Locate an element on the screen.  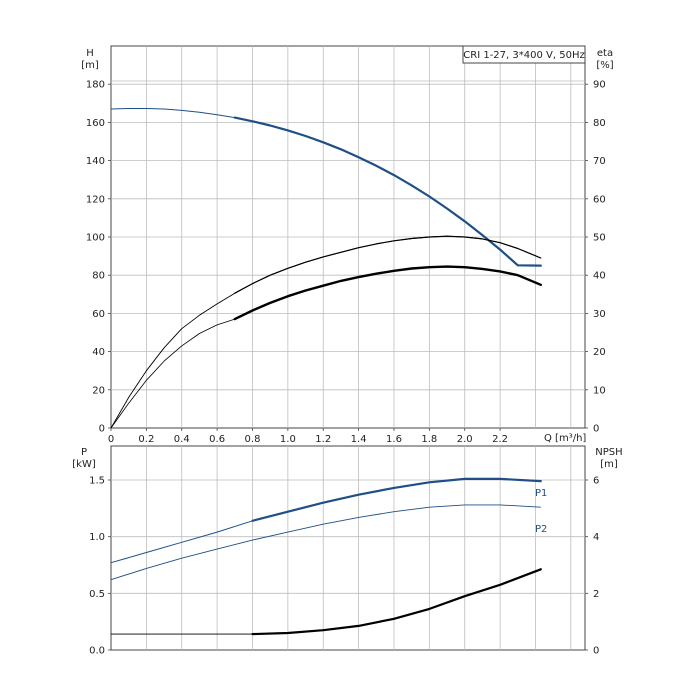
bottom-y-left-ticks: 0.0 0.5 1.0 1.5 is located at coordinates (100, 566).